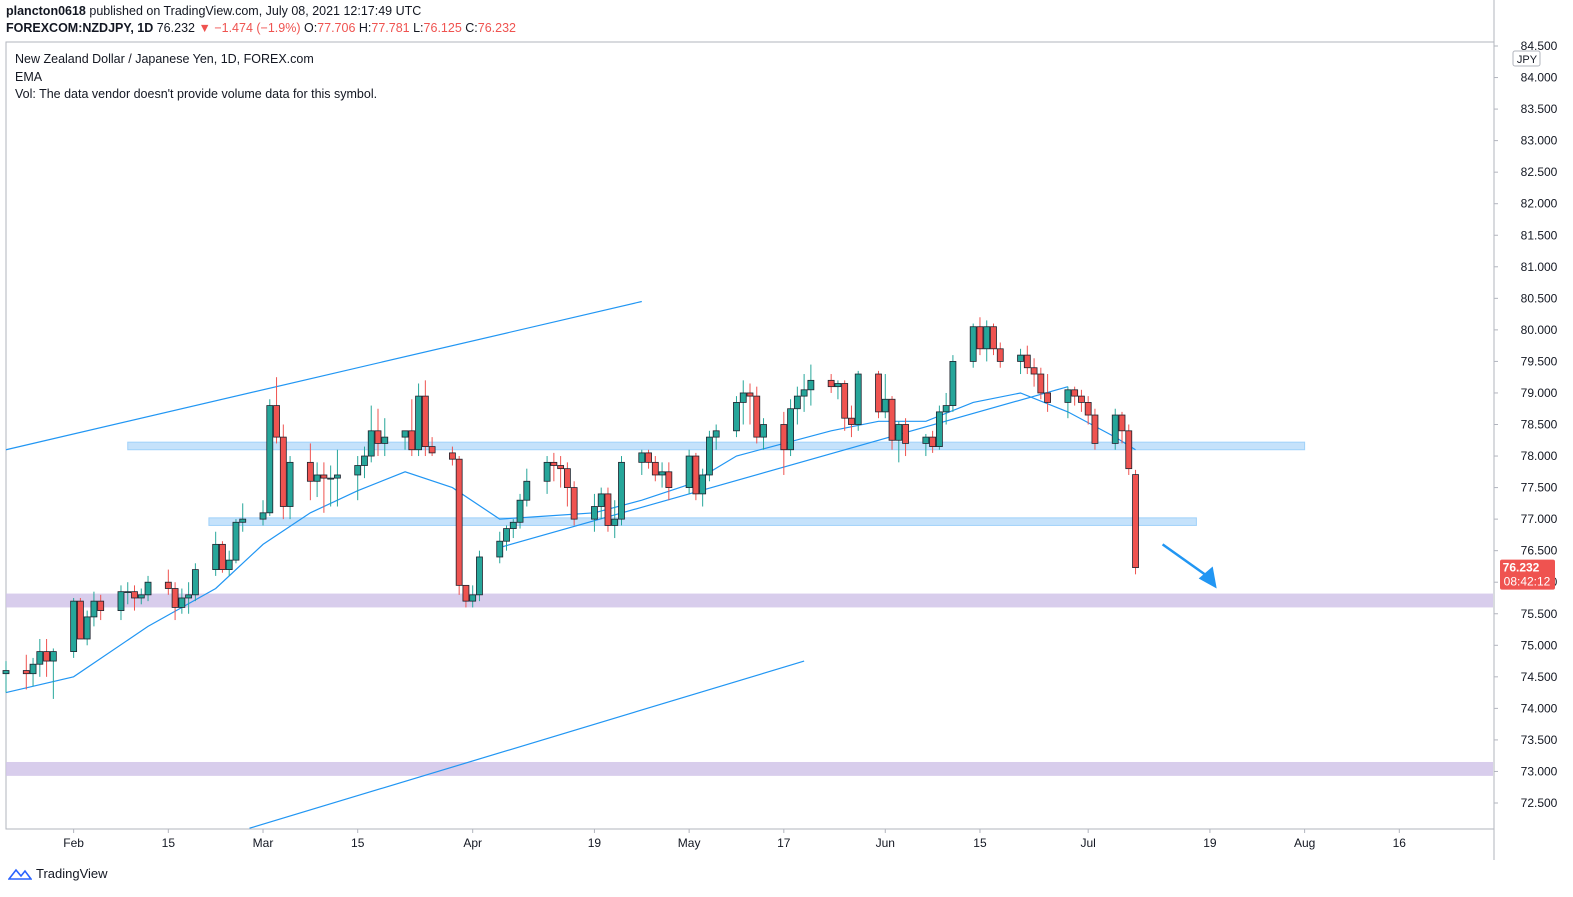 The image size is (1573, 897). Describe the element at coordinates (418, 28) in the screenshot. I see `low-label: L:` at that location.